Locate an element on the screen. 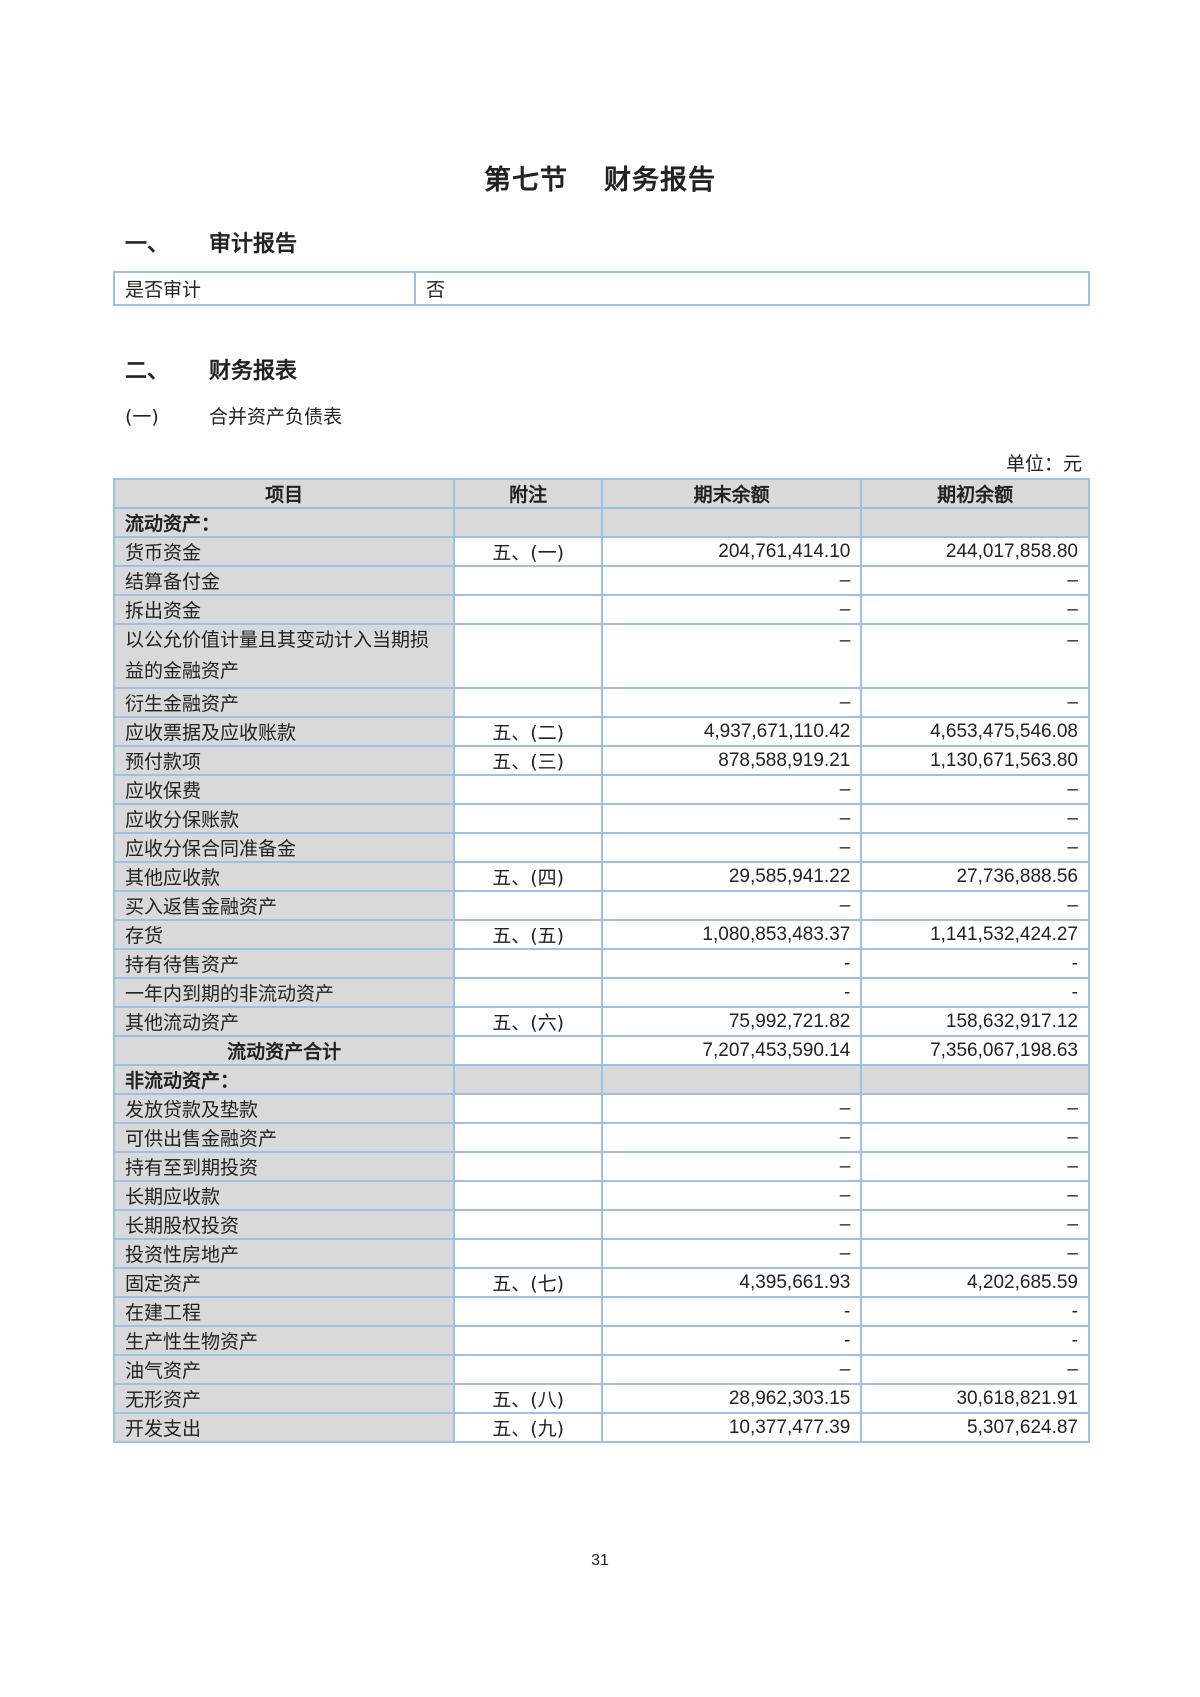  column-header-item: 项目 is located at coordinates (284, 493).